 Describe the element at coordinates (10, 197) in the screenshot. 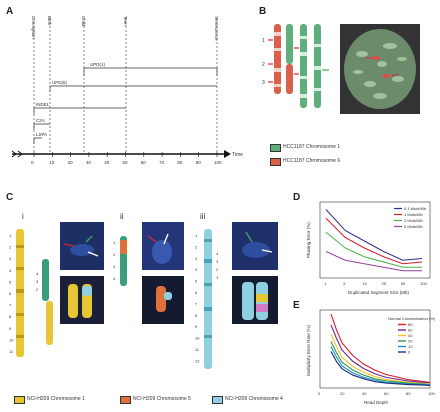

I see `panel-c-label: C` at that location.